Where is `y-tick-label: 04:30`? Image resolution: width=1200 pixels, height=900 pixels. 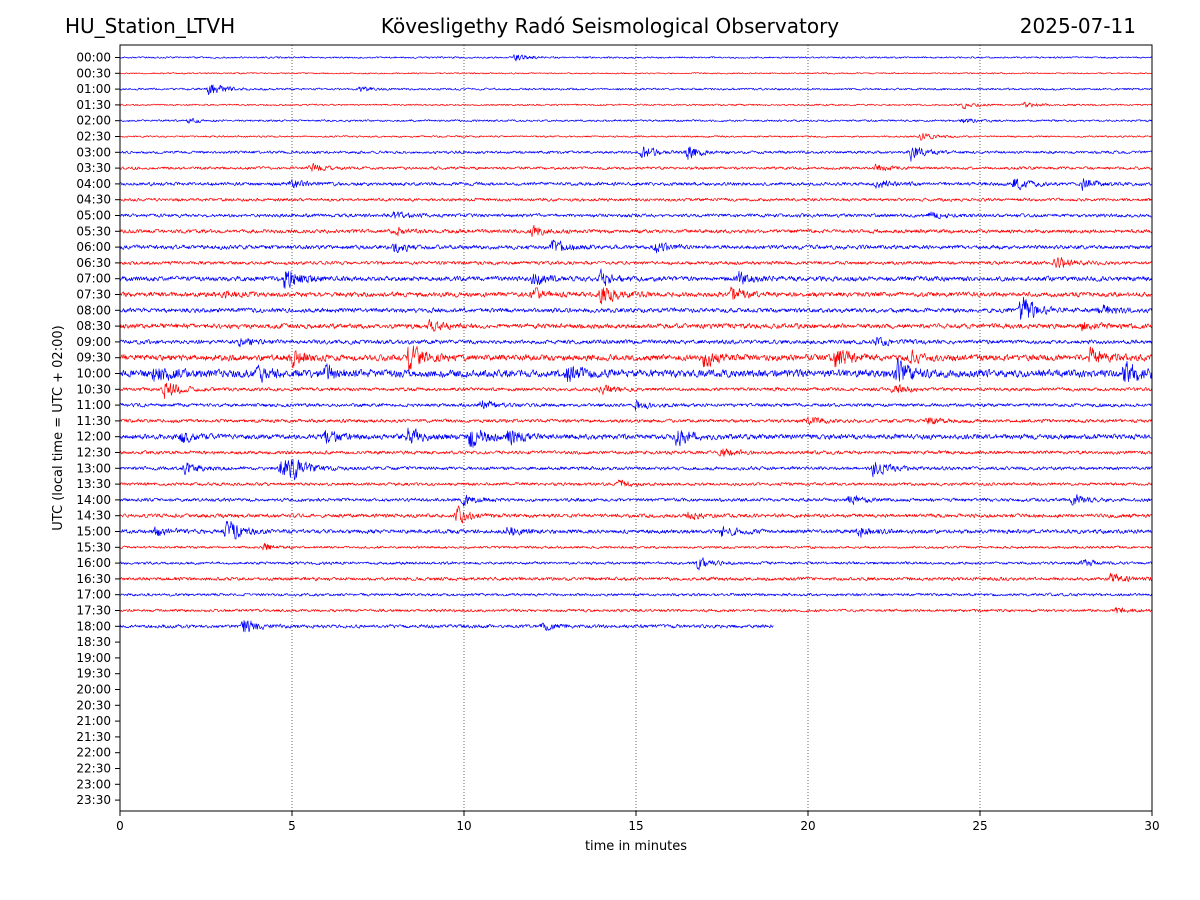 y-tick-label: 04:30 is located at coordinates (93, 200).